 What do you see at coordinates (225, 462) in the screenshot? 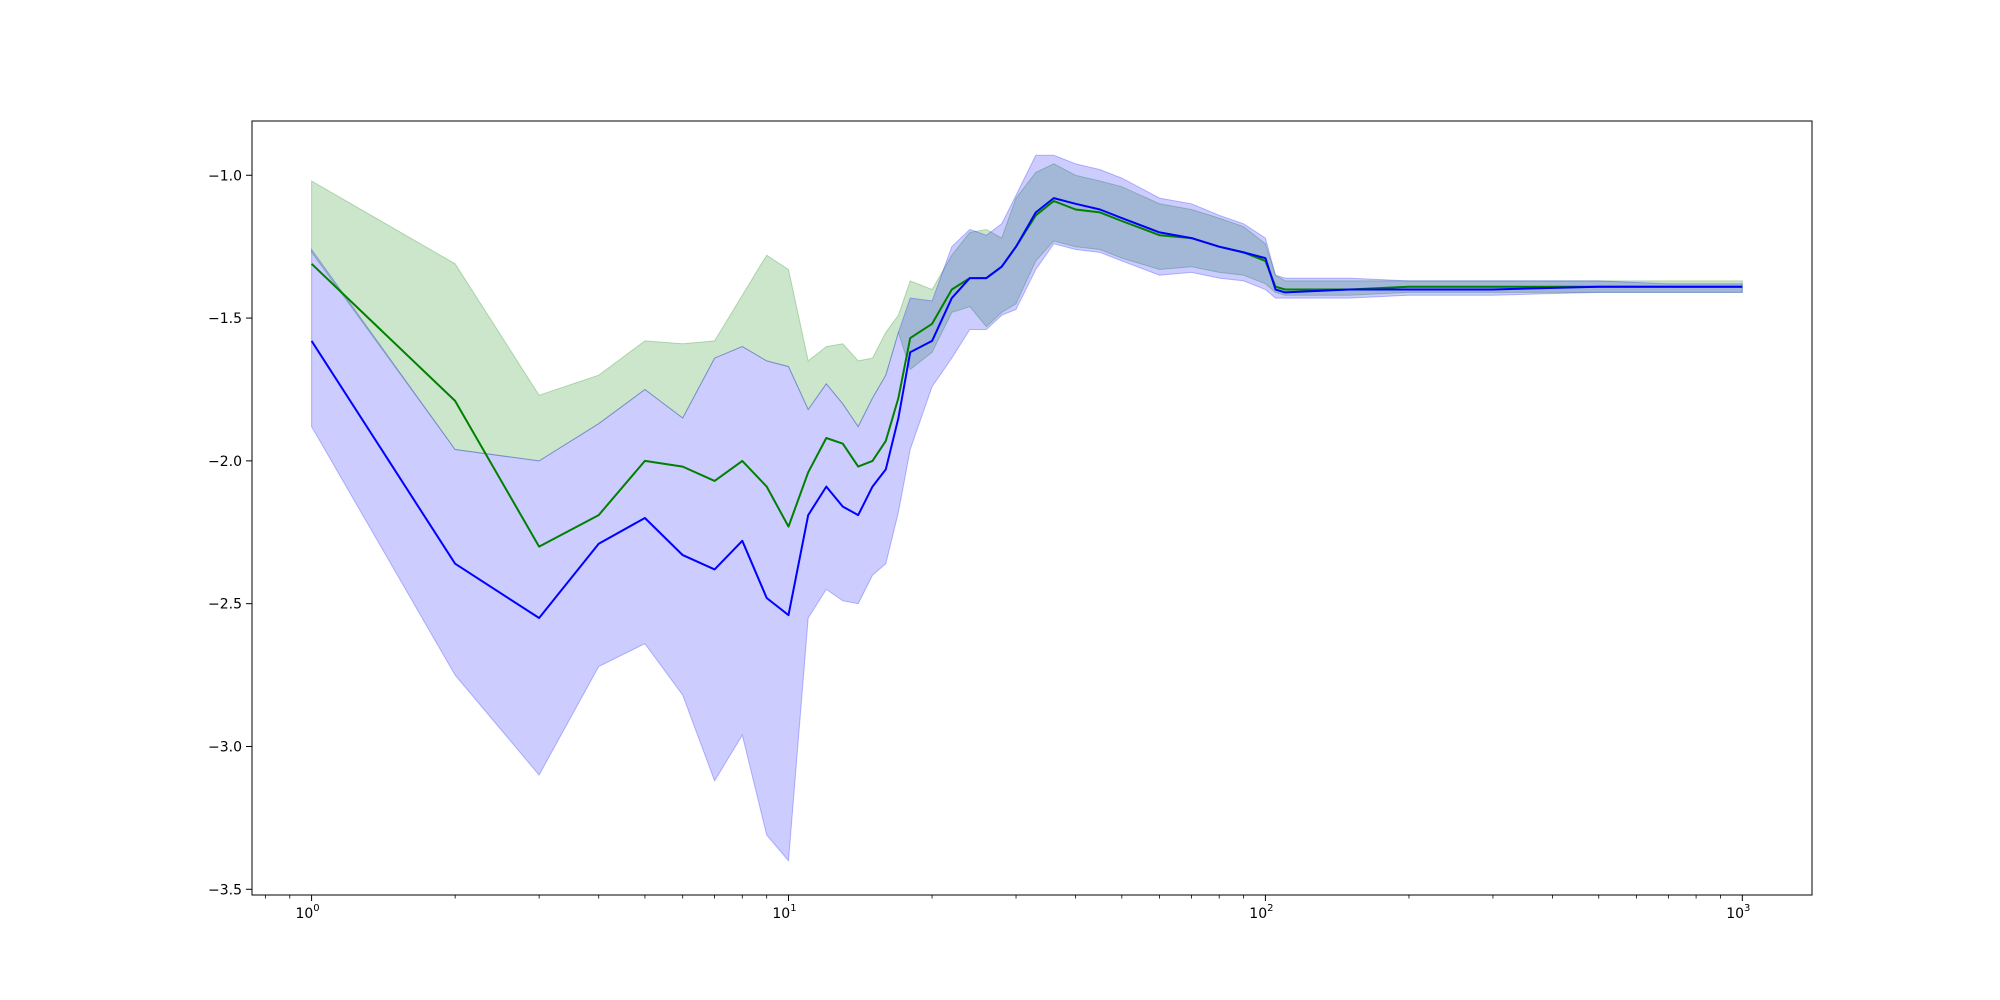
I see `y-tick-label: −2.0` at bounding box center [225, 462].